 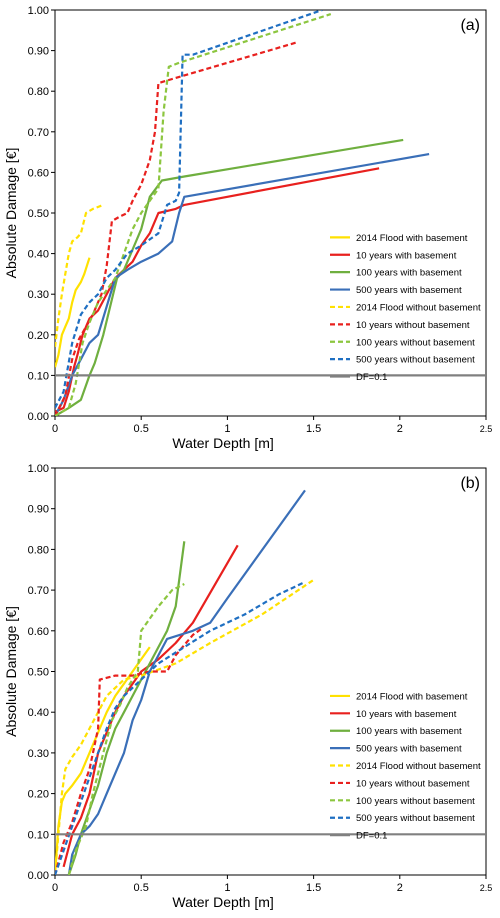 I want to click on series-line-10-years-without-basement, so click(x=129, y=751).